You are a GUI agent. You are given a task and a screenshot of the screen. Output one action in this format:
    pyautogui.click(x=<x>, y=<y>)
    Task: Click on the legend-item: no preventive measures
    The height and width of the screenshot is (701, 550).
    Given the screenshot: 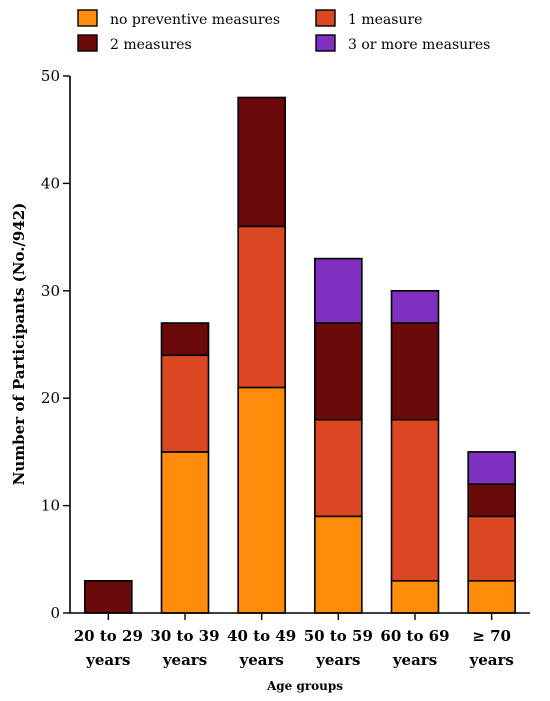 What is the action you would take?
    pyautogui.click(x=178, y=18)
    